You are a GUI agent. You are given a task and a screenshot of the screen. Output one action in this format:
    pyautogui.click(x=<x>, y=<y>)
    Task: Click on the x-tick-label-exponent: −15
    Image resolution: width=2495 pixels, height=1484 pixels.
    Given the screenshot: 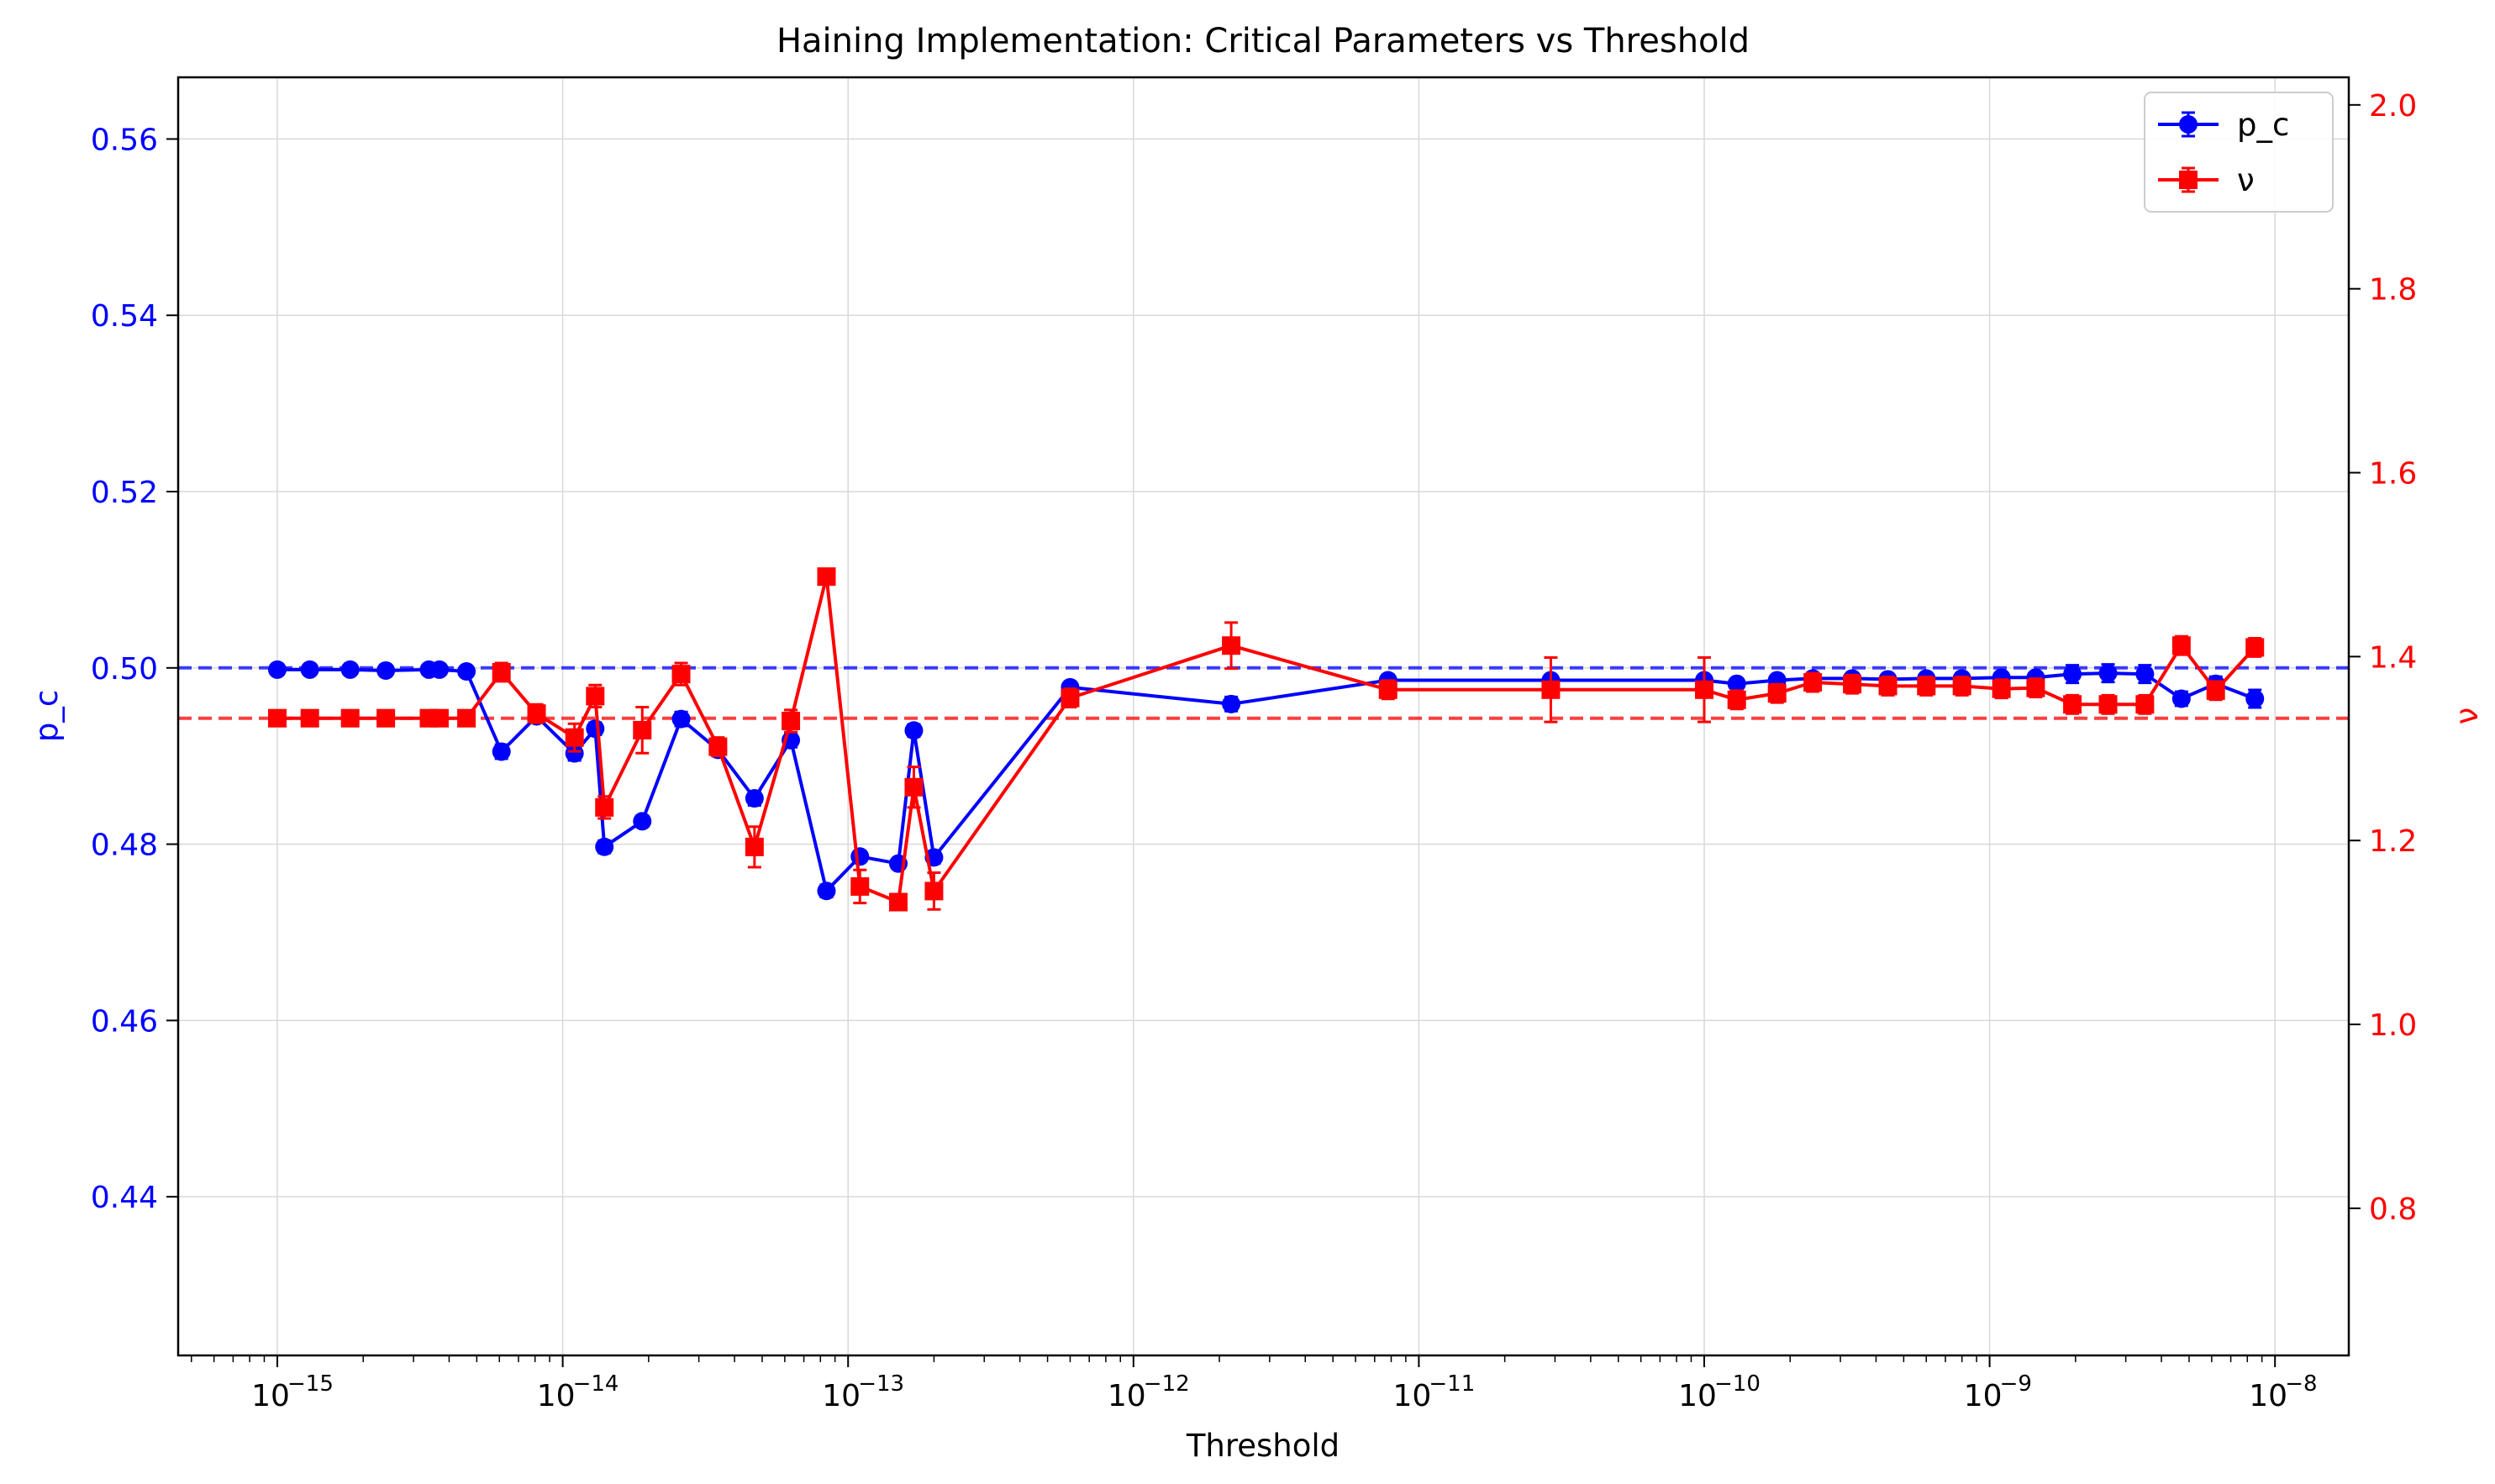 What is the action you would take?
    pyautogui.click(x=310, y=1384)
    